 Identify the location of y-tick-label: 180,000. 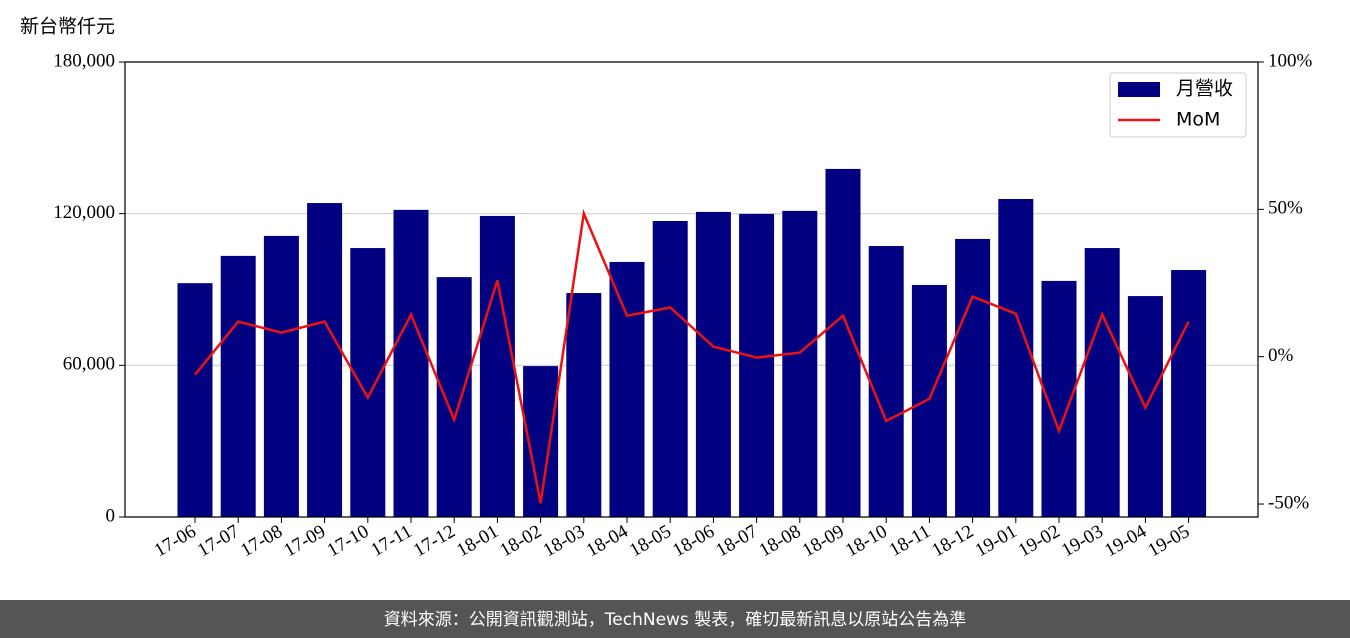
(84, 60).